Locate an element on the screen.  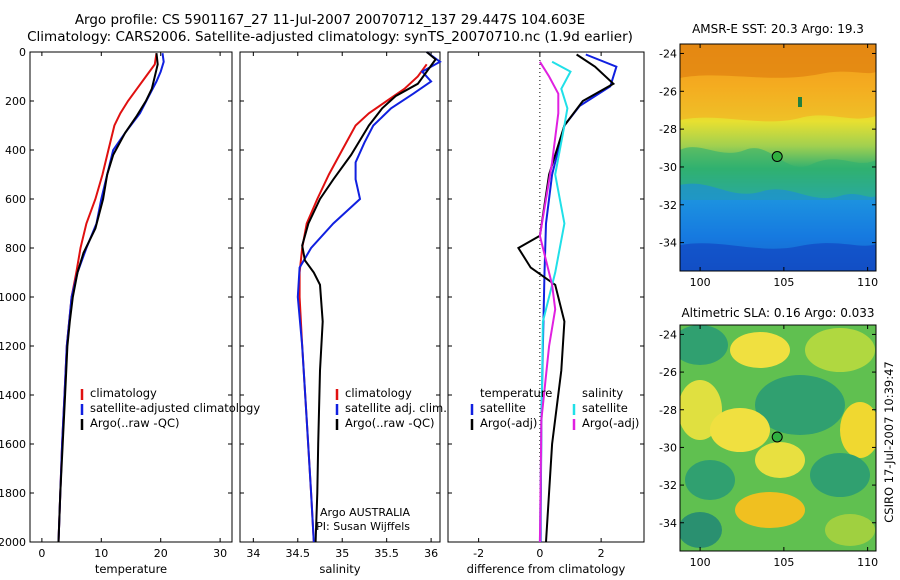
x-axis-label: salinity is located at coordinates (339, 569).